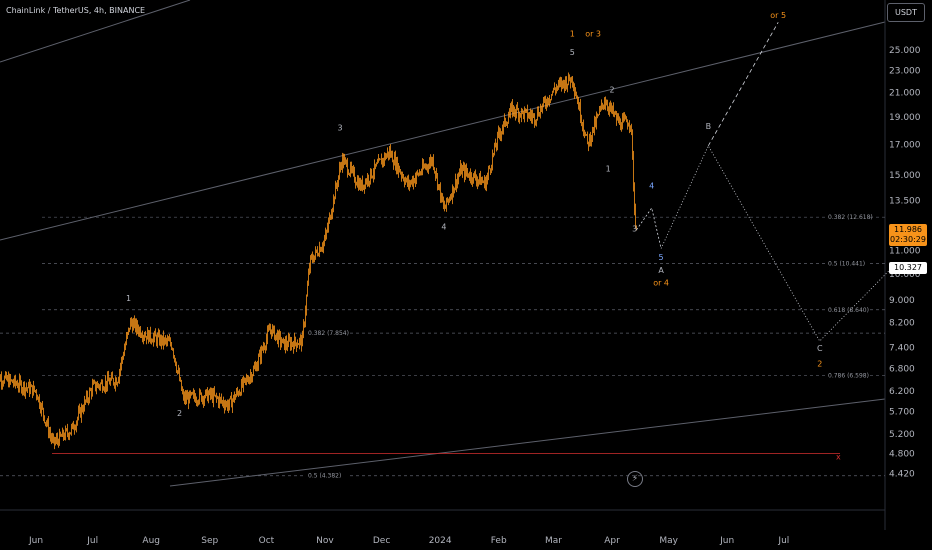 The image size is (932, 550). I want to click on wave-label: or 4, so click(661, 282).